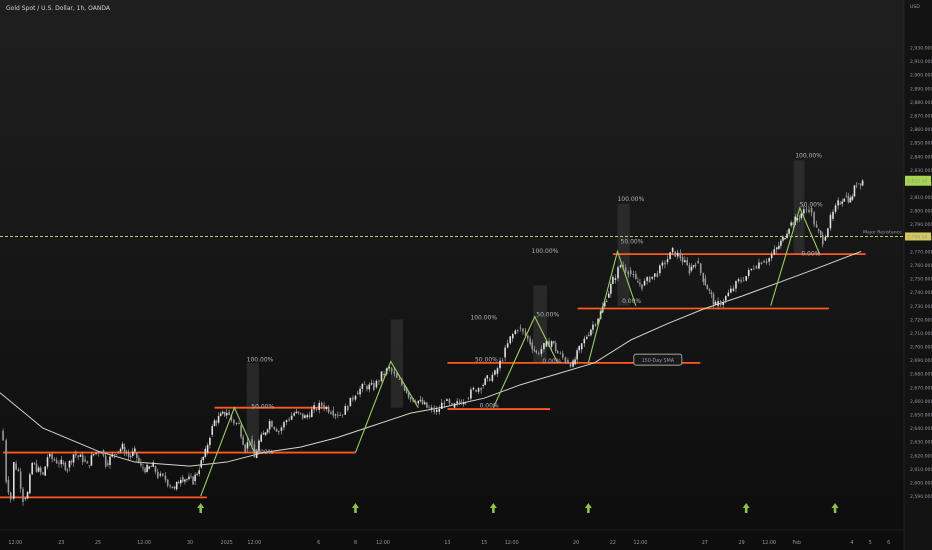 This screenshot has width=932, height=550. What do you see at coordinates (318, 543) in the screenshot?
I see `x-tick-label: 6` at bounding box center [318, 543].